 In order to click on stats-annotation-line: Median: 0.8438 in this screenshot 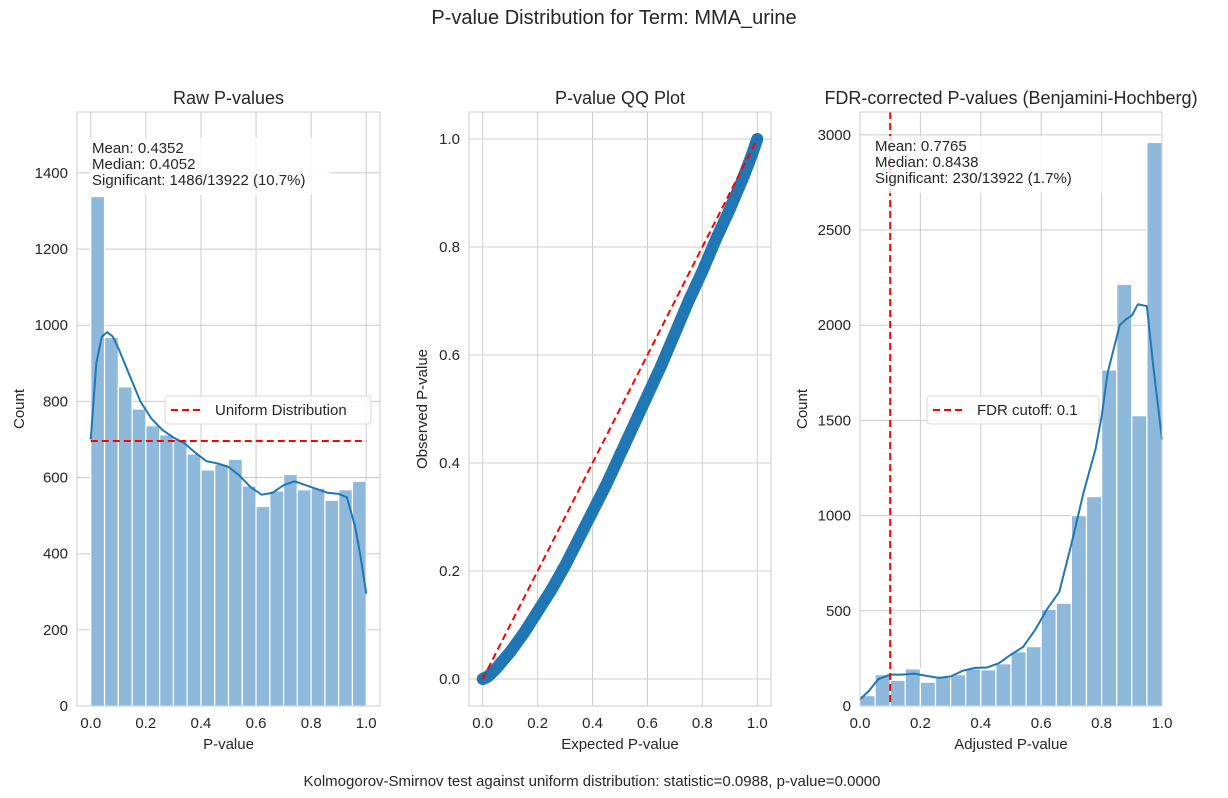, I will do `click(926, 162)`.